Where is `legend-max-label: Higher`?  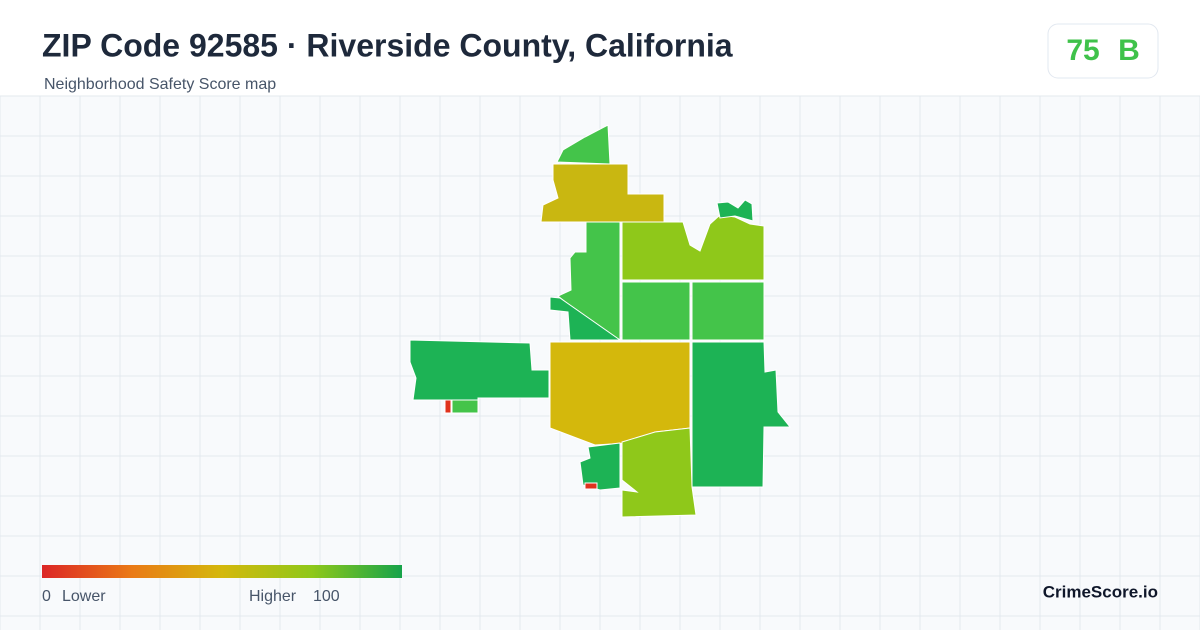 legend-max-label: Higher is located at coordinates (273, 596).